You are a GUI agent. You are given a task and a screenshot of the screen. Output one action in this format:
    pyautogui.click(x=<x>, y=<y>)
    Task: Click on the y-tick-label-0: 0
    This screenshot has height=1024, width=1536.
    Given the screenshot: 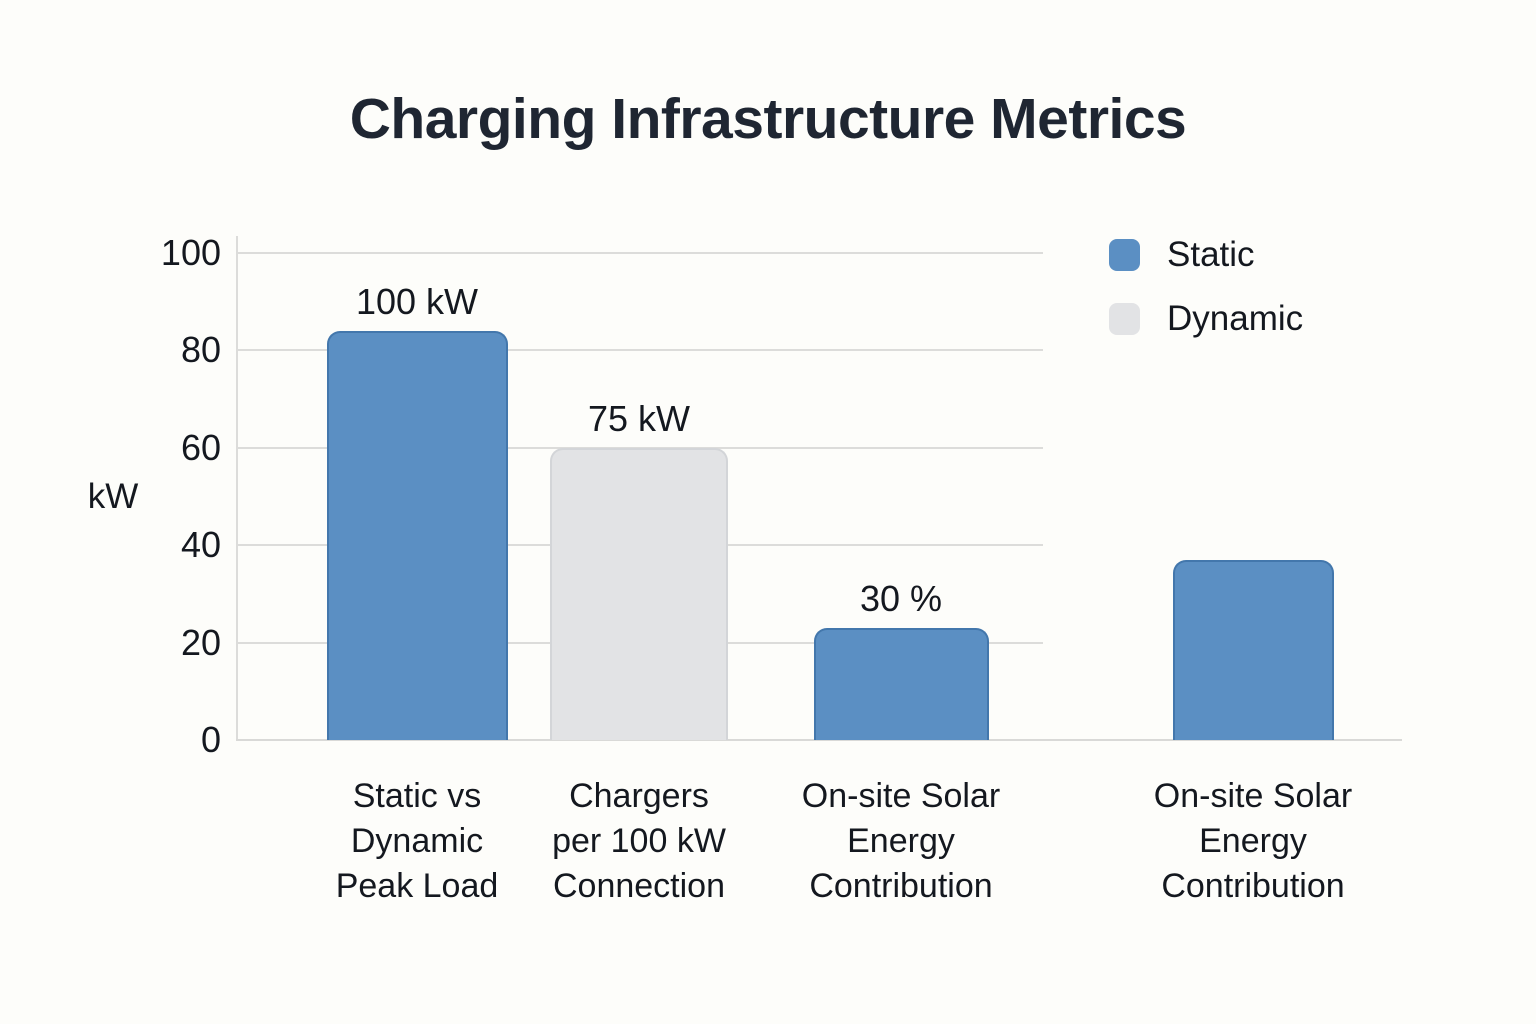 What is the action you would take?
    pyautogui.click(x=210, y=739)
    